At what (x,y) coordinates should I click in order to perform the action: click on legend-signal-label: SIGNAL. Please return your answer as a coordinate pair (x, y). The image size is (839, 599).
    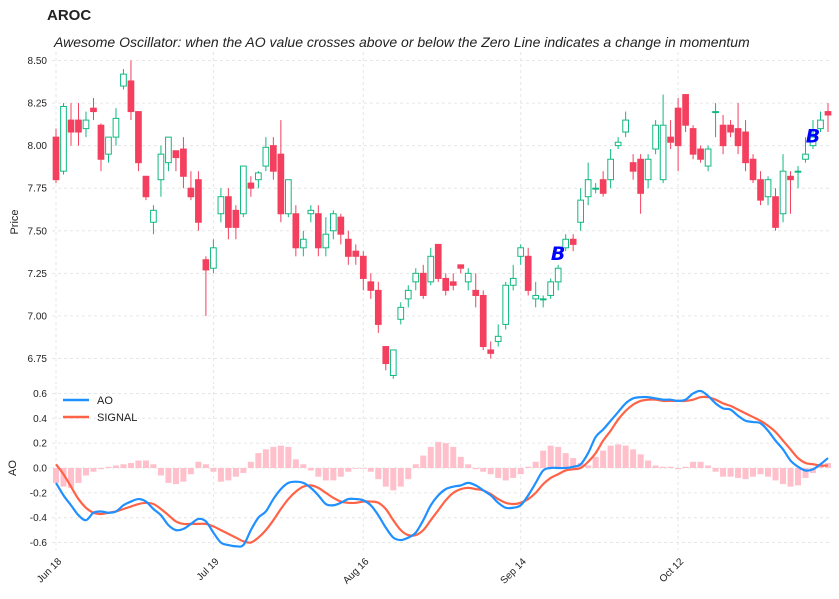
    Looking at the image, I should click on (117, 418).